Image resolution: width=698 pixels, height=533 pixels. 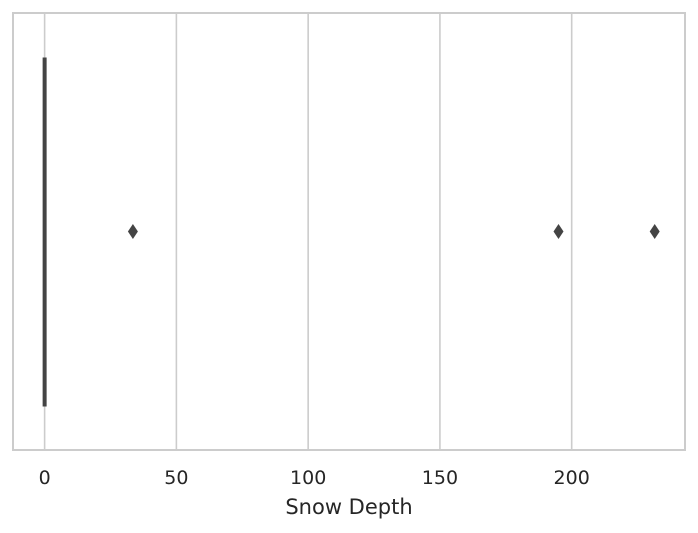 I want to click on x-tick-label-3: 150, so click(x=440, y=478).